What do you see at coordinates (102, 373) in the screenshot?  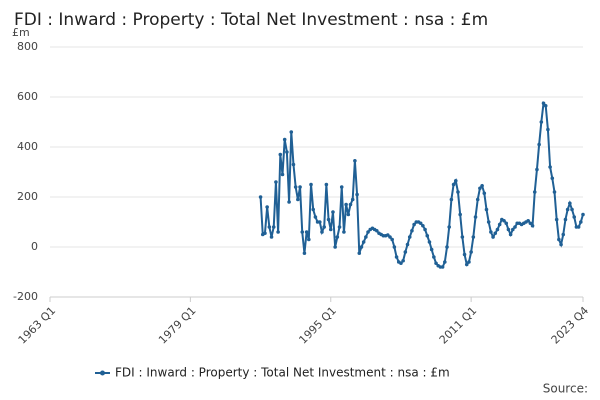 I see `legend-dot` at bounding box center [102, 373].